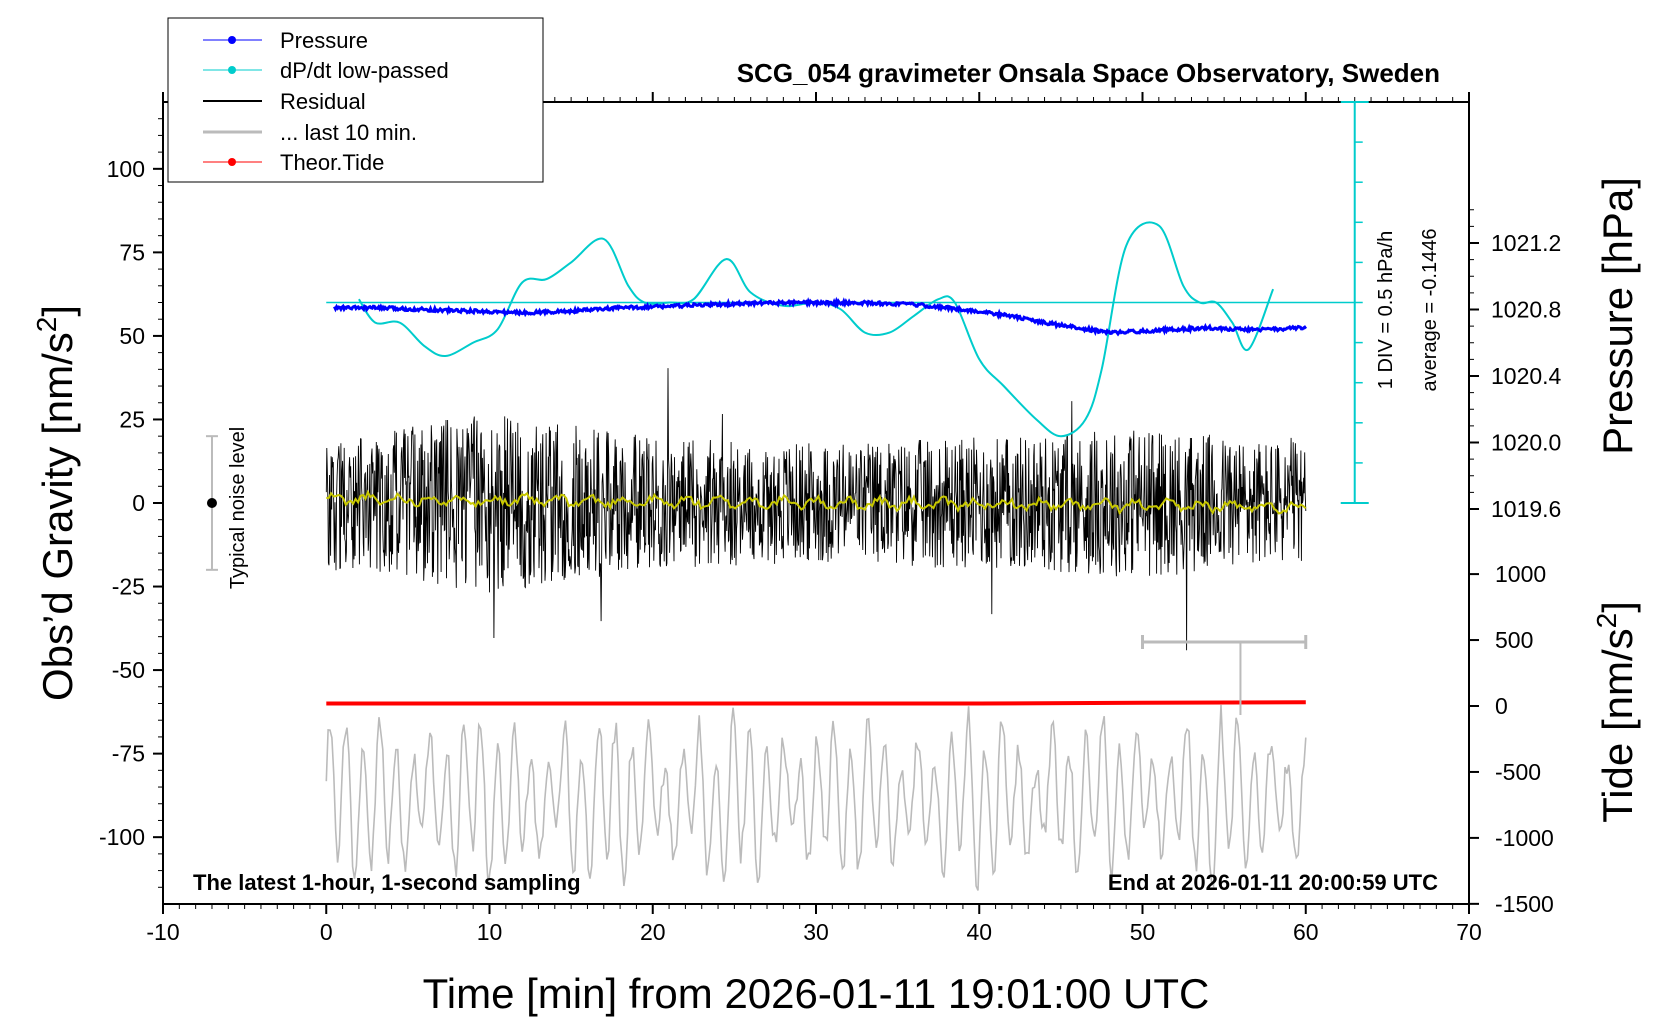 The width and height of the screenshot is (1660, 1020). Describe the element at coordinates (1524, 904) in the screenshot. I see `y-tide-tick-label: -1500` at that location.